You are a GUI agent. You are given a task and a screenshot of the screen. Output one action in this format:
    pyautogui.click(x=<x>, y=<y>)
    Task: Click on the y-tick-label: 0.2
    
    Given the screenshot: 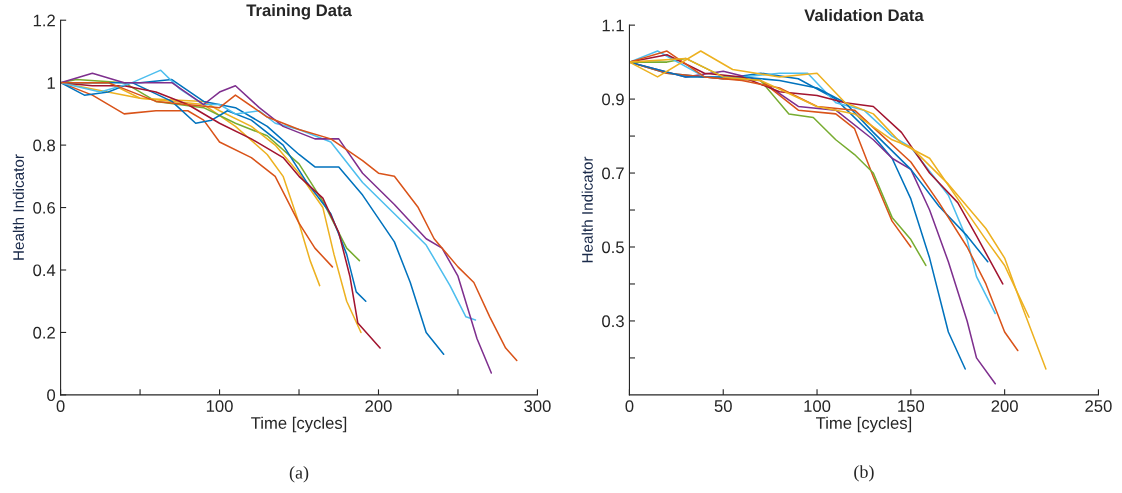 What is the action you would take?
    pyautogui.click(x=44, y=332)
    